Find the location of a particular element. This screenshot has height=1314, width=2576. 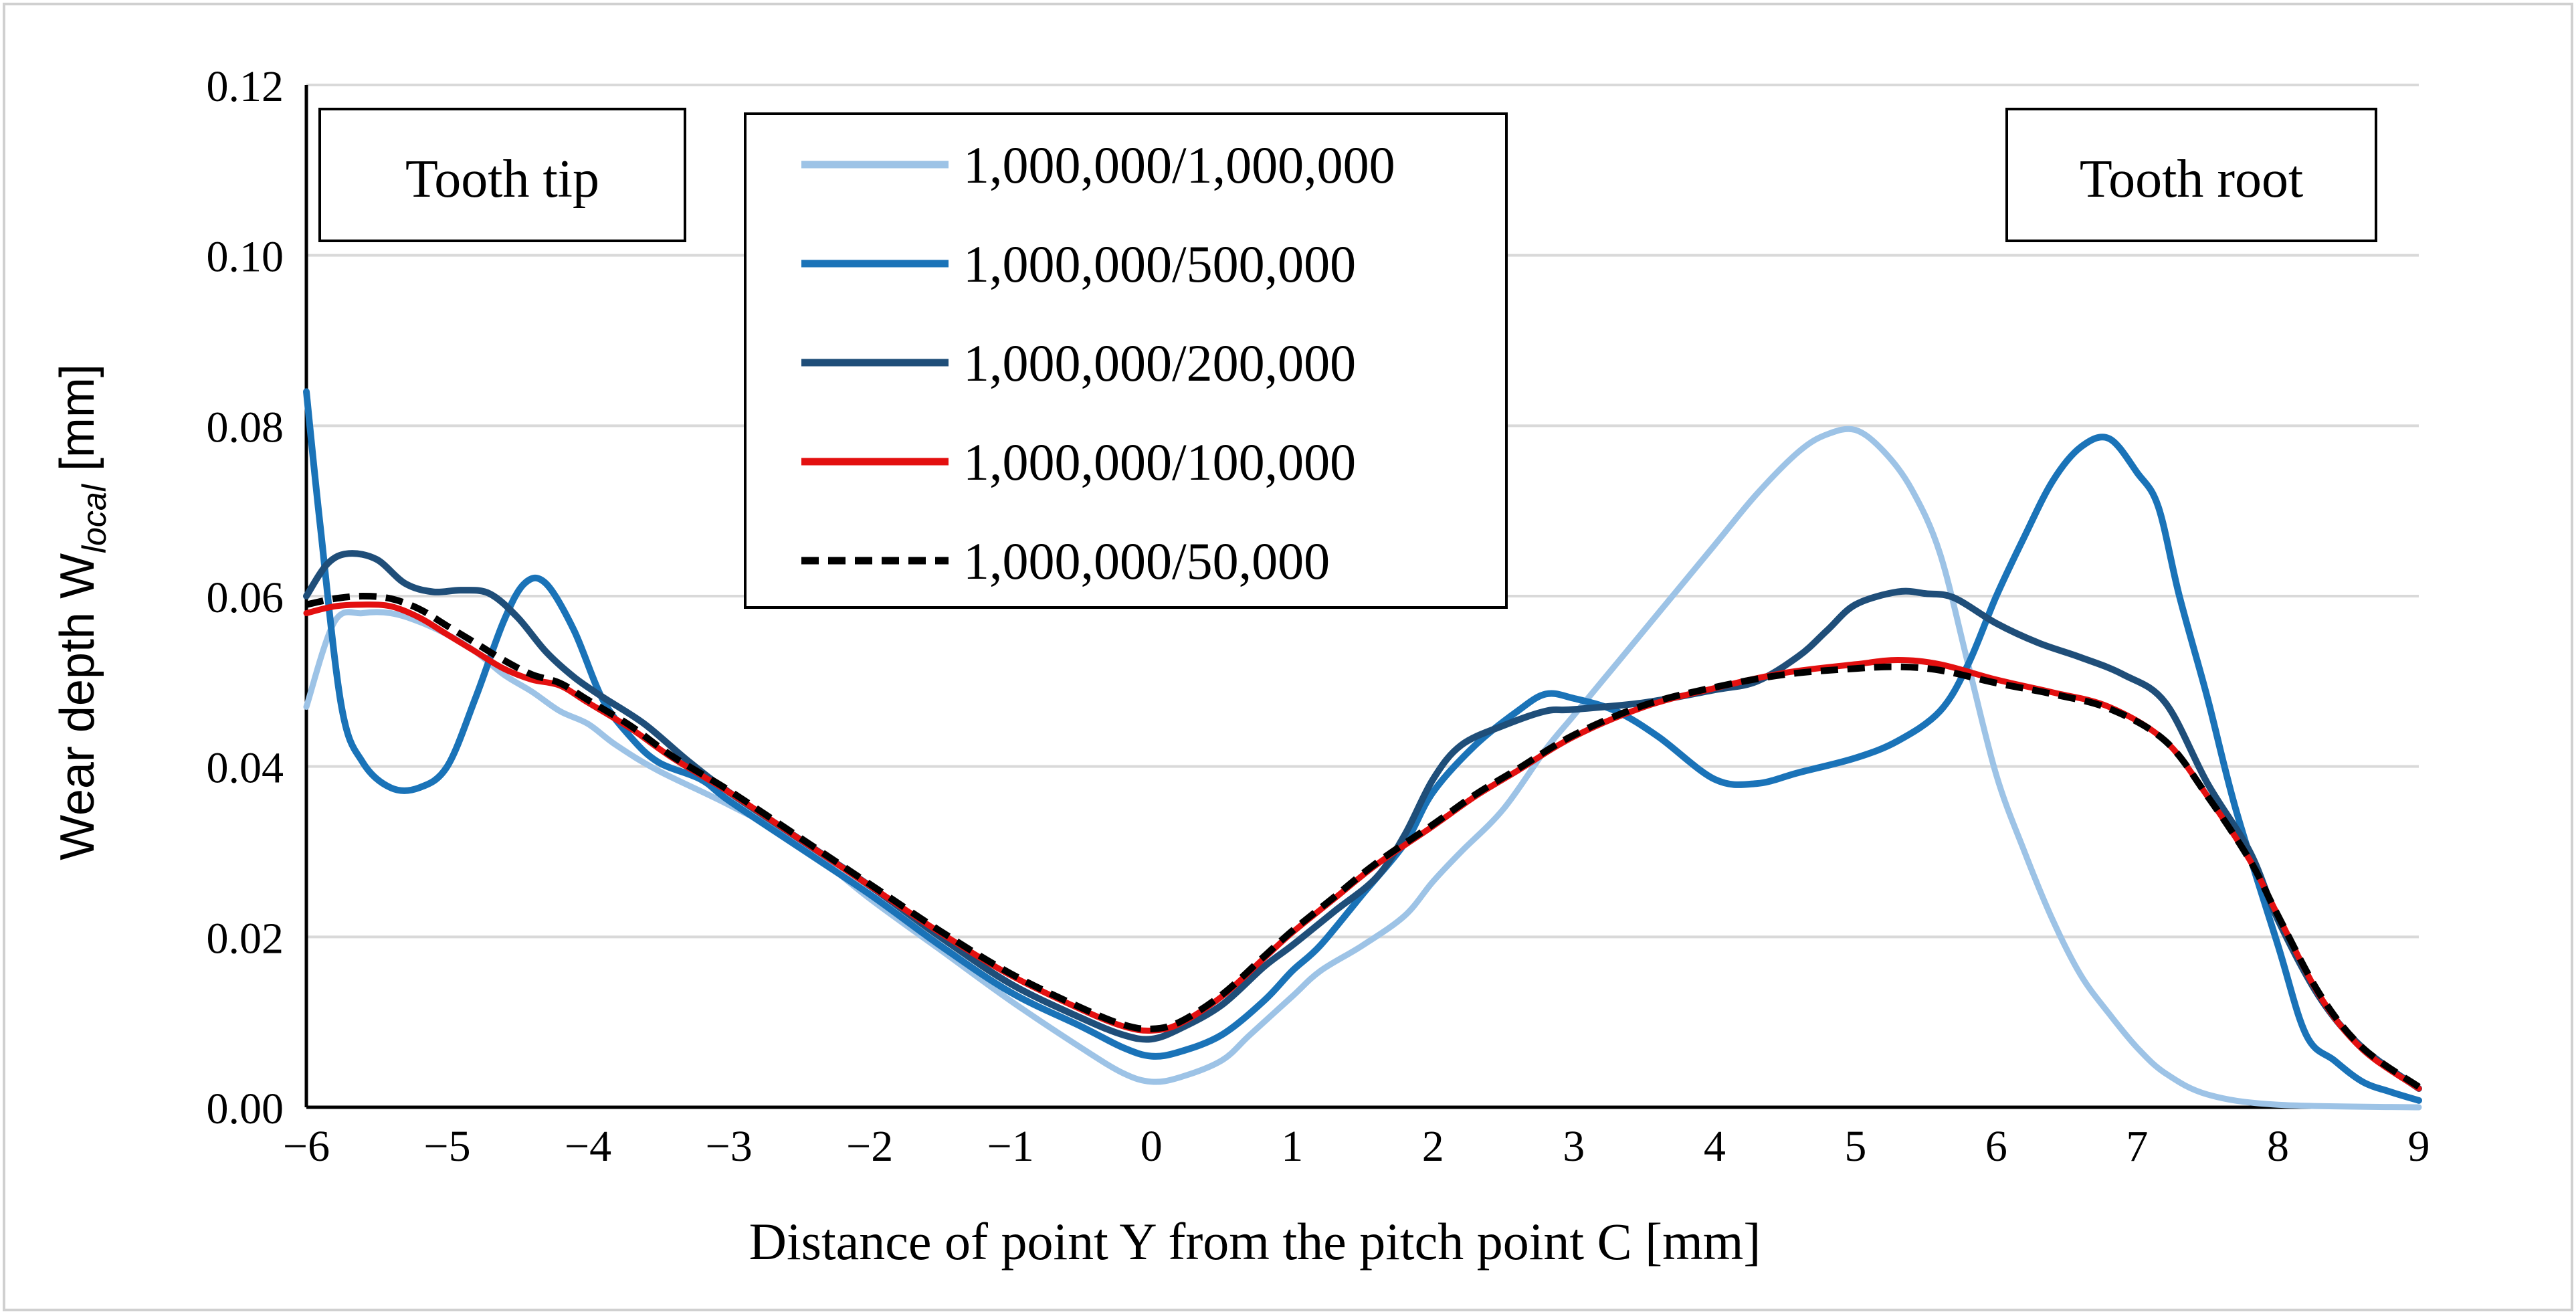

x-tick-label: −6 is located at coordinates (306, 1146).